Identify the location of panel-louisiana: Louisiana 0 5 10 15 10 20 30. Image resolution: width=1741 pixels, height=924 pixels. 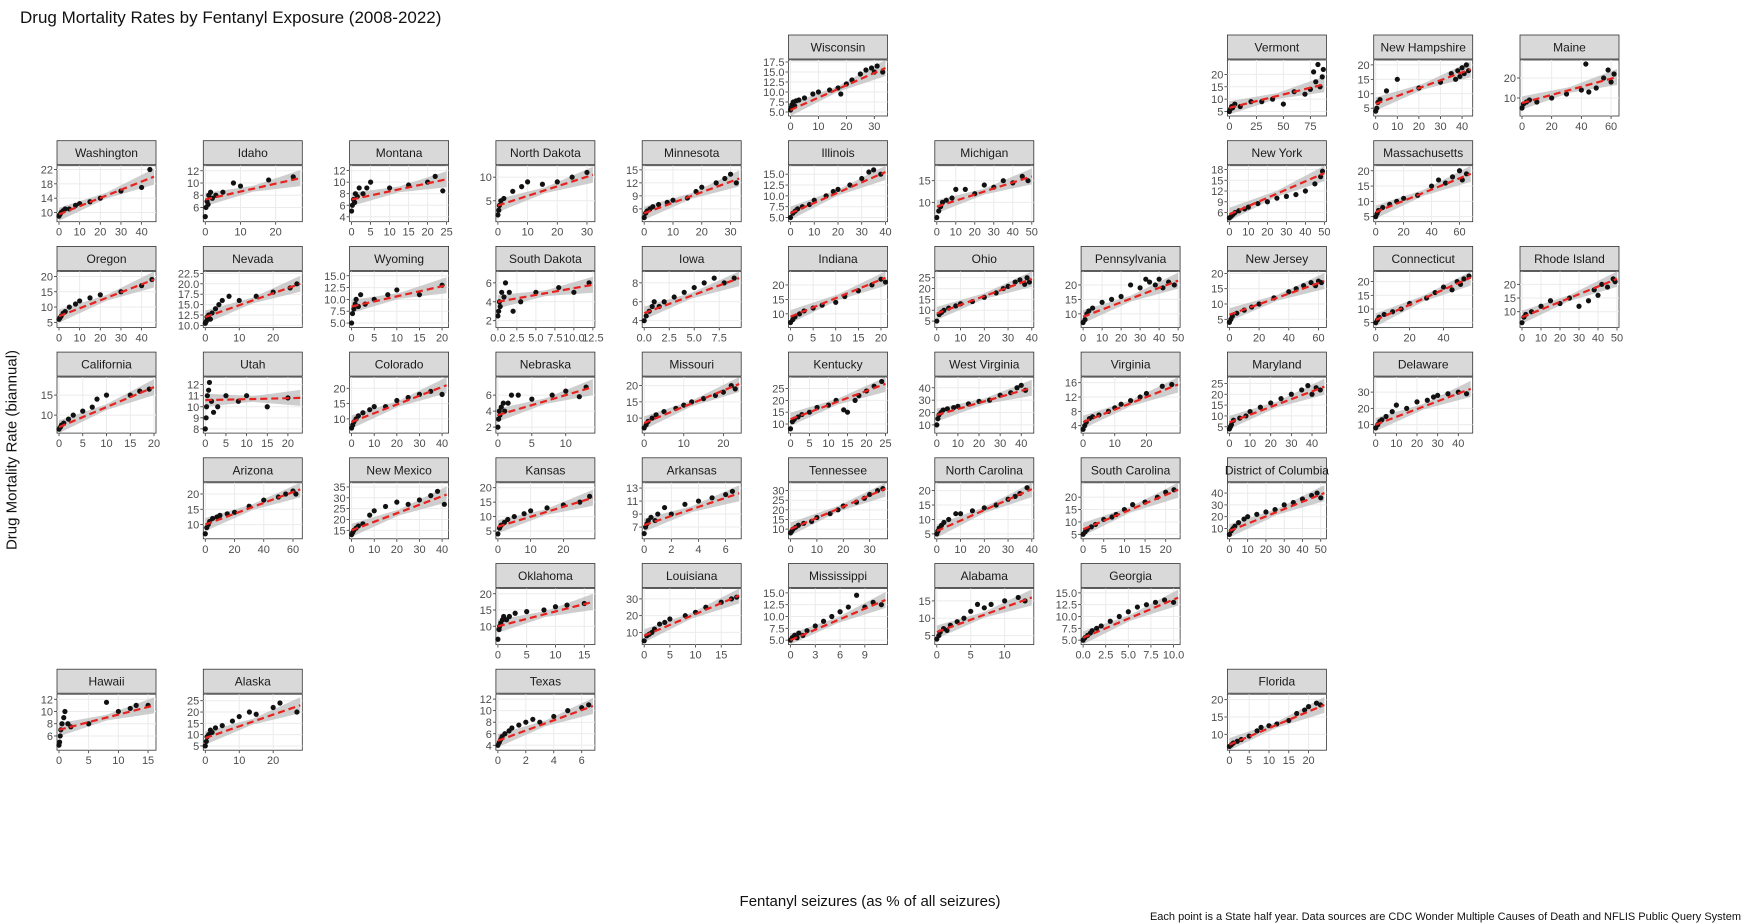
(684, 612).